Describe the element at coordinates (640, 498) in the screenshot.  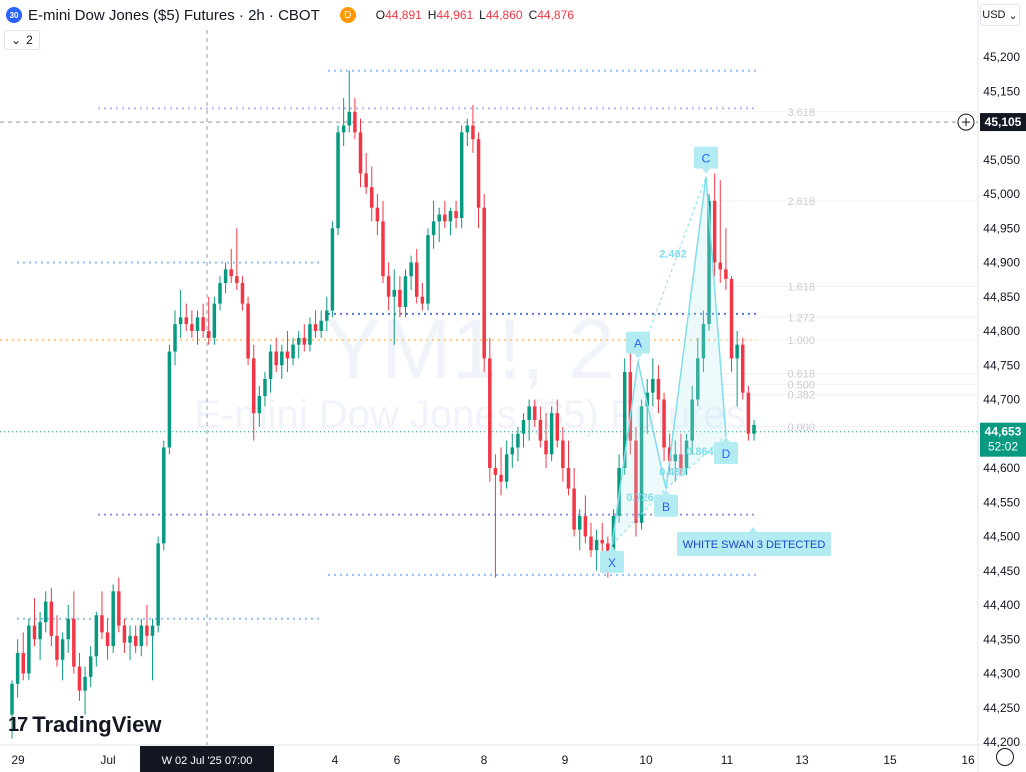
I see `pattern-ratio-label: 0.726` at that location.